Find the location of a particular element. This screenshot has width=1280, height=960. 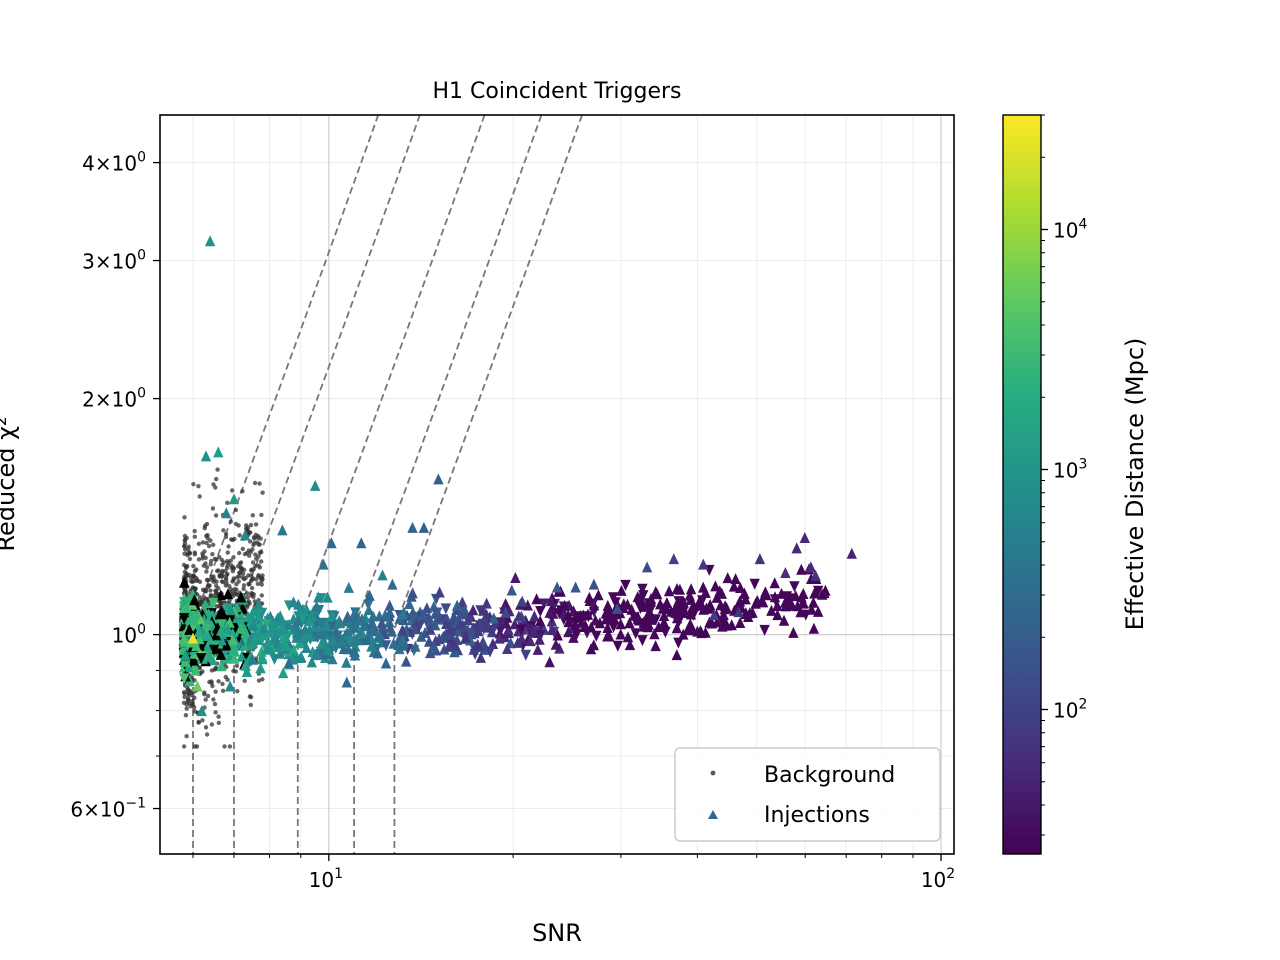

y-axis-label: Reduced χ² is located at coordinates (10, 483).